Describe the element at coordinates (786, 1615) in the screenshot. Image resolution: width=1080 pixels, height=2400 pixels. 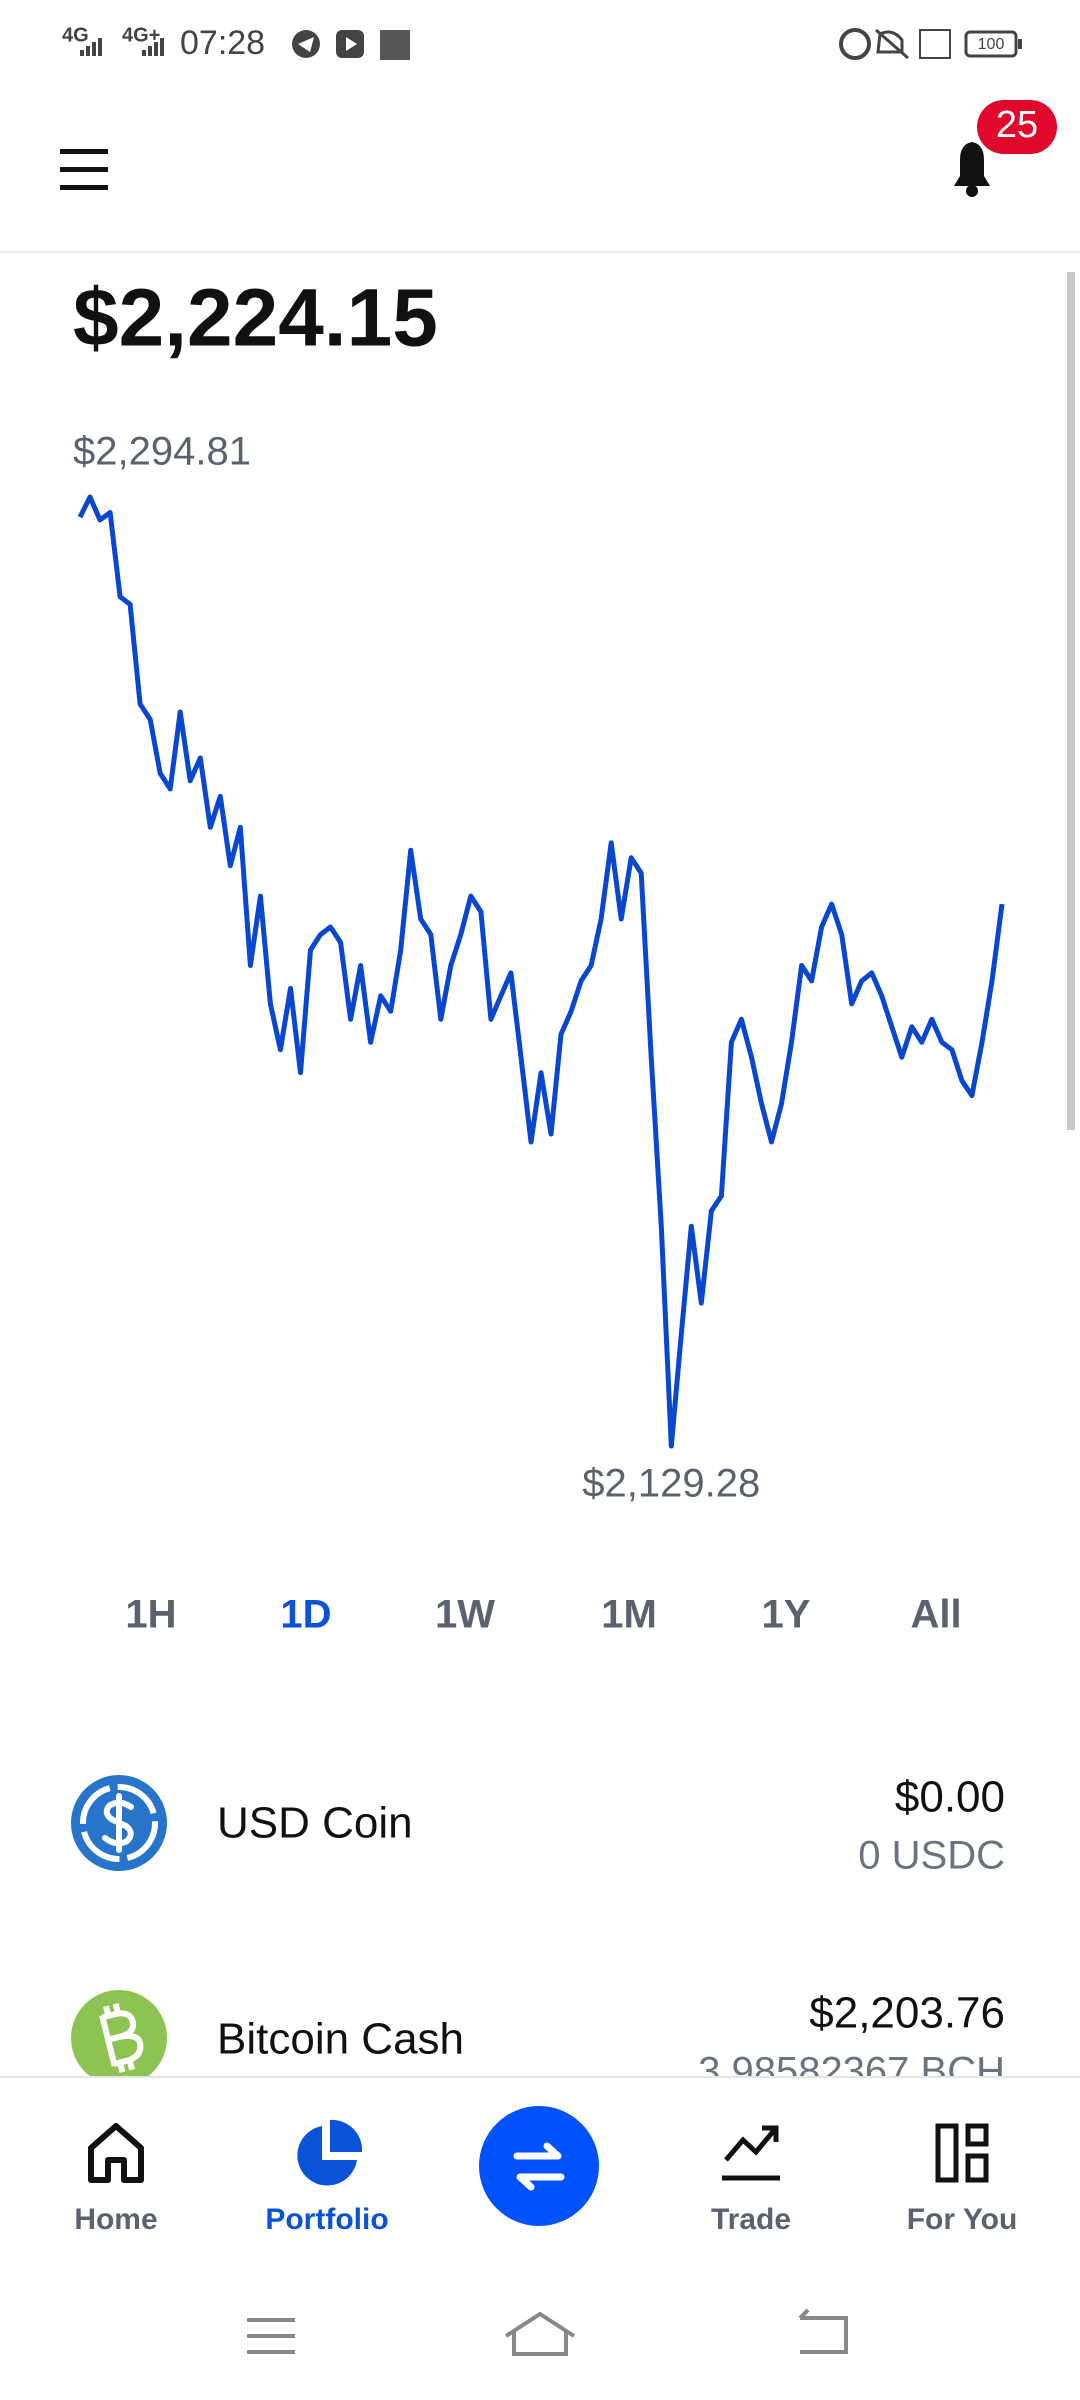
I see `time-range-tab: 1Y` at that location.